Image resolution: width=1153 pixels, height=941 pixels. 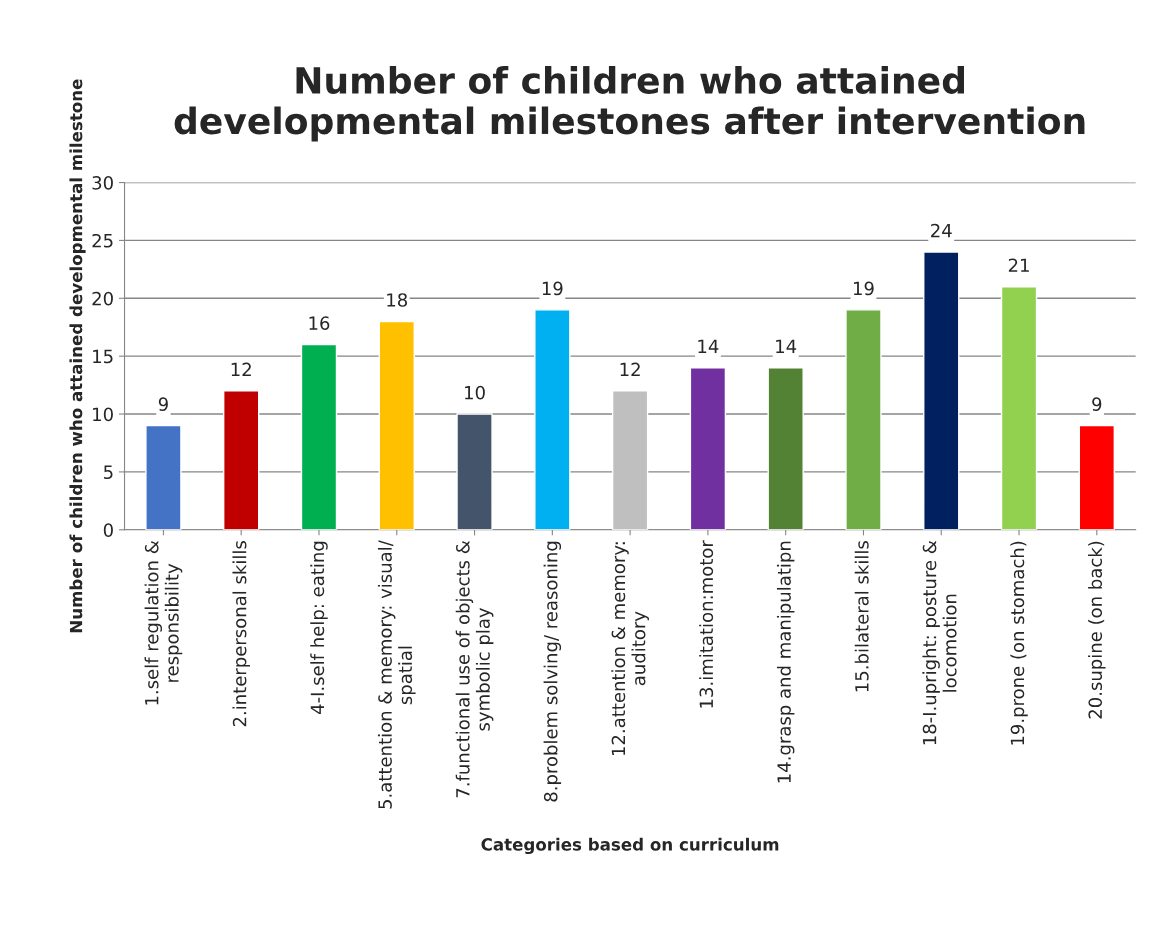 What do you see at coordinates (629, 104) in the screenshot?
I see `chart-title: Number of children who attained developmental milestones after intervention` at bounding box center [629, 104].